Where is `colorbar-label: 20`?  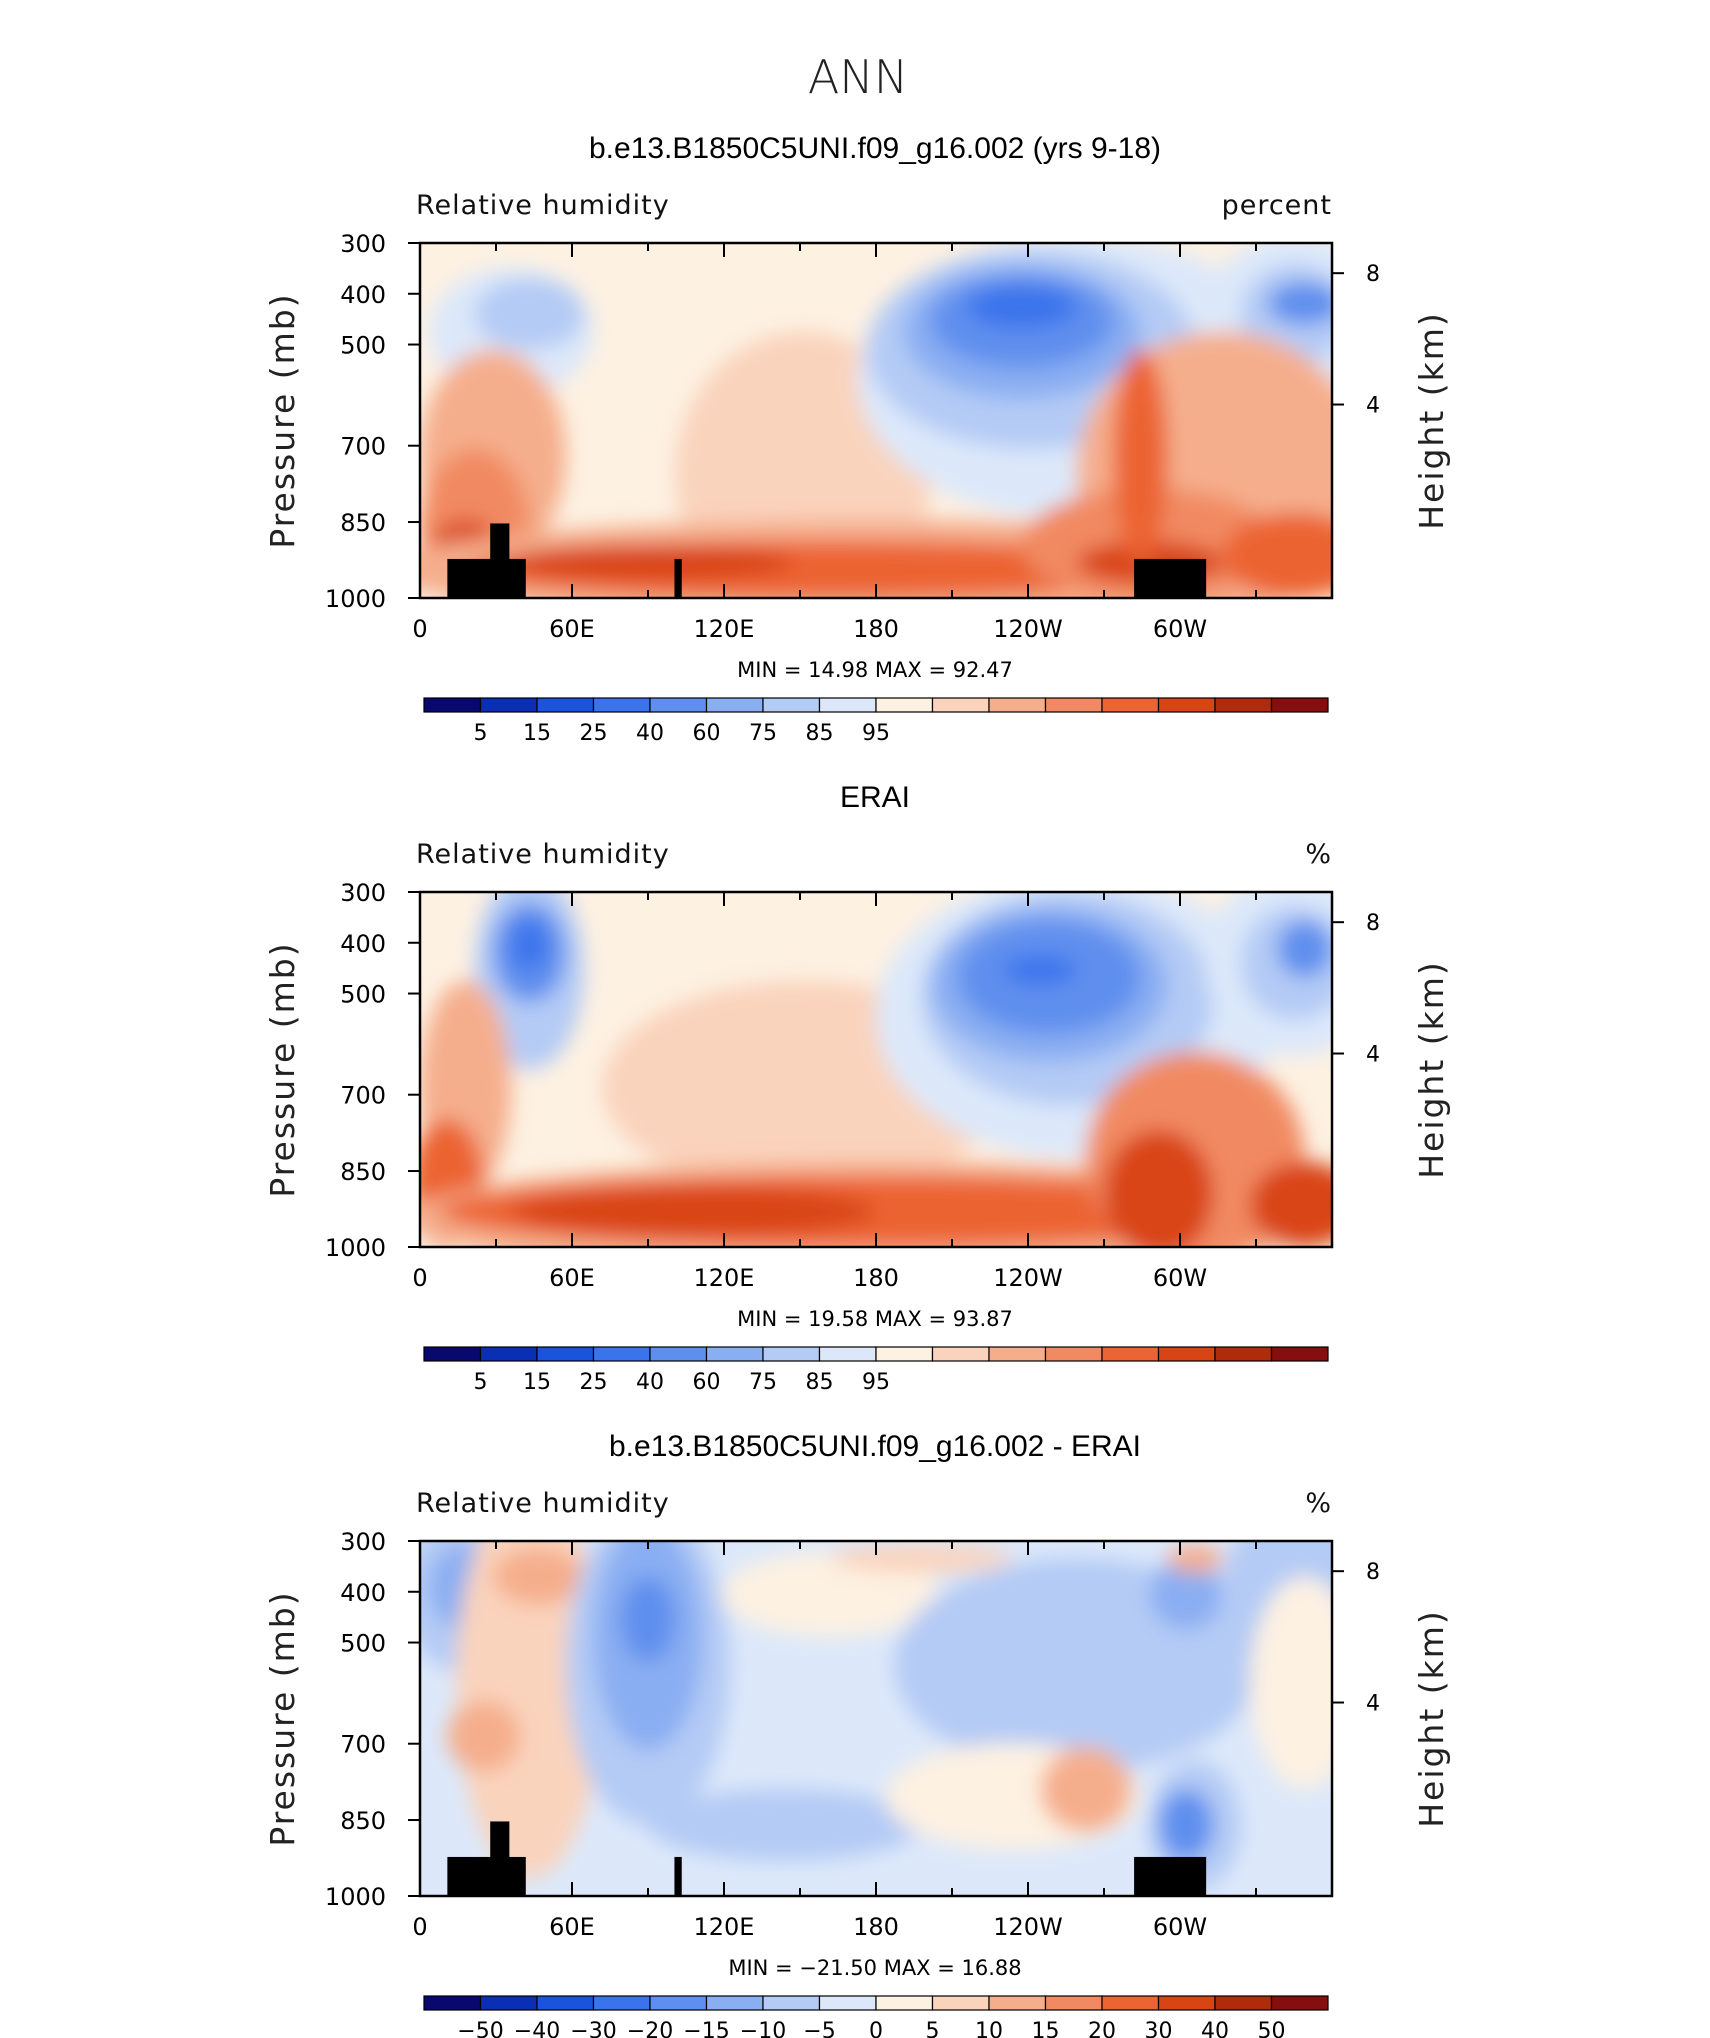
colorbar-label: 20 is located at coordinates (1102, 2028).